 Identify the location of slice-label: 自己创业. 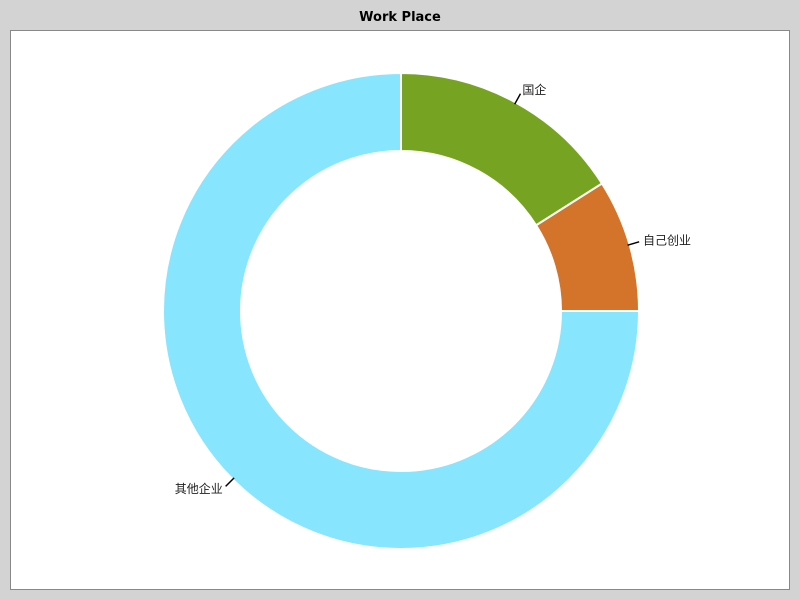
(667, 241).